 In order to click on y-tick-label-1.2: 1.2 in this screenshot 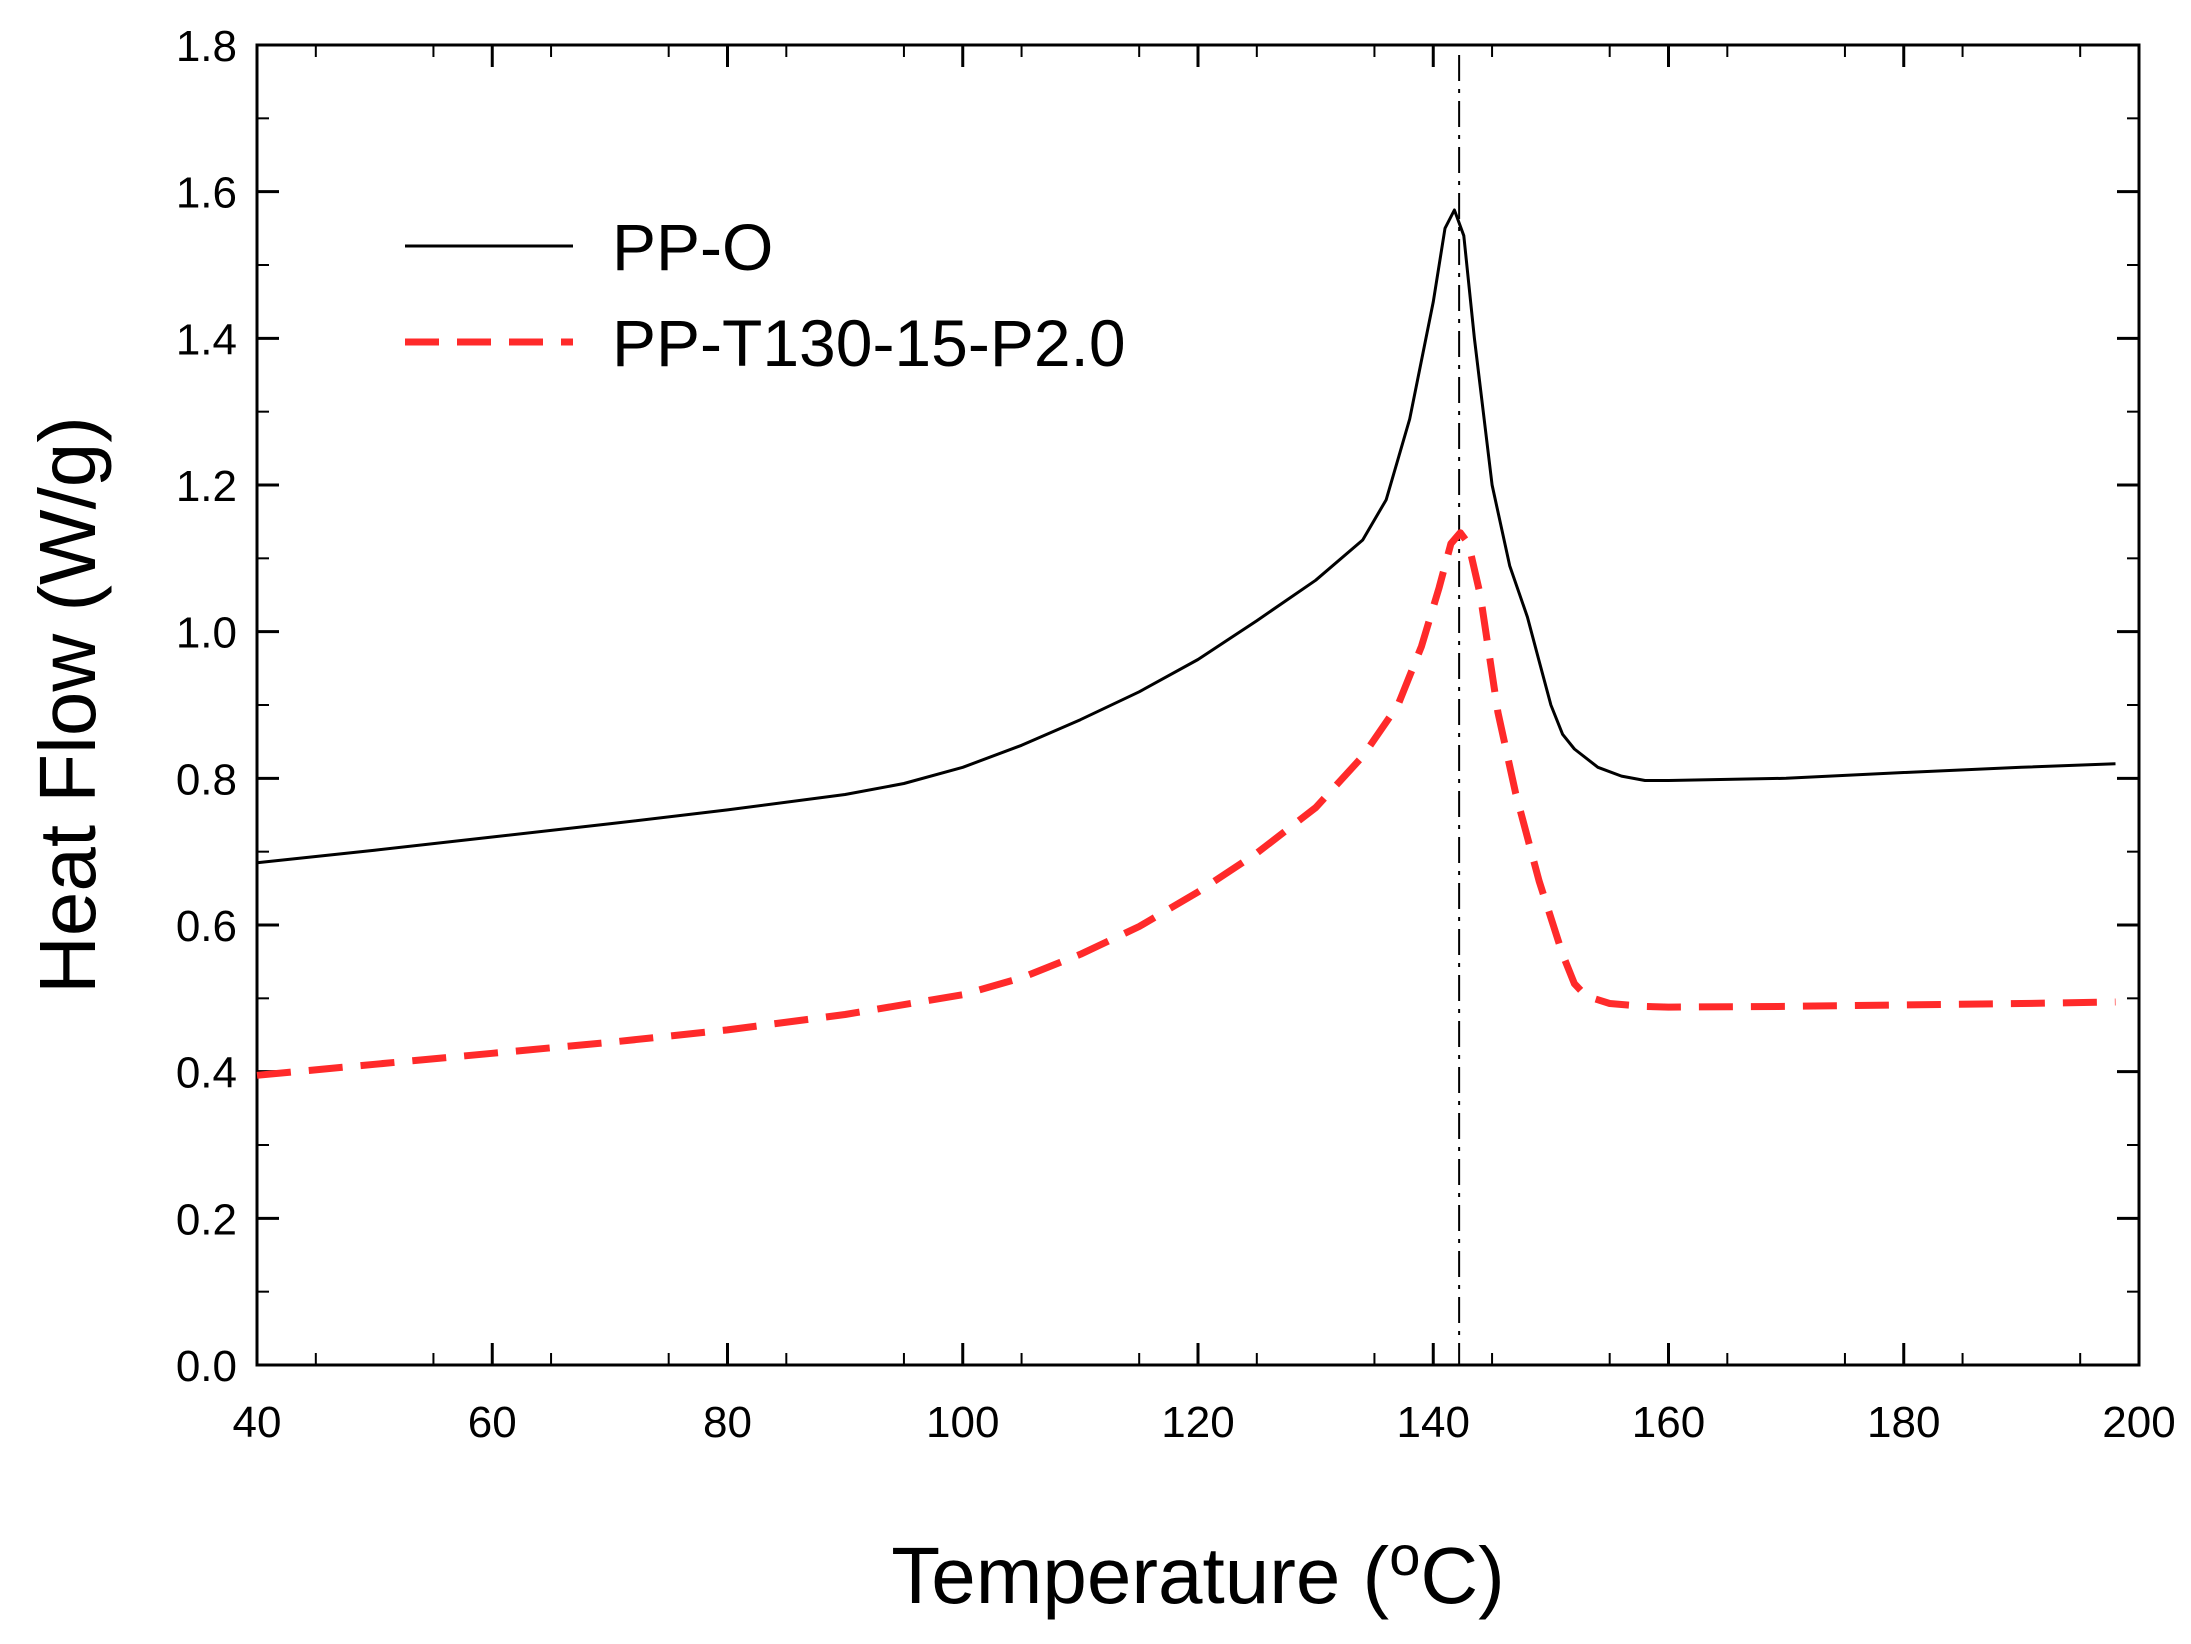, I will do `click(206, 486)`.